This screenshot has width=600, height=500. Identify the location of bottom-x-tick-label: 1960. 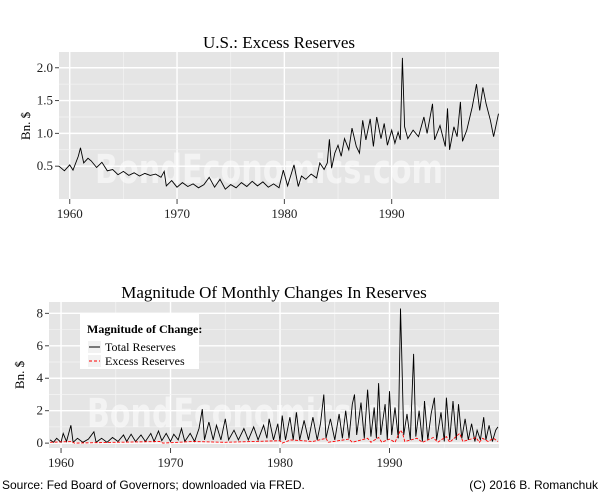
(61, 462).